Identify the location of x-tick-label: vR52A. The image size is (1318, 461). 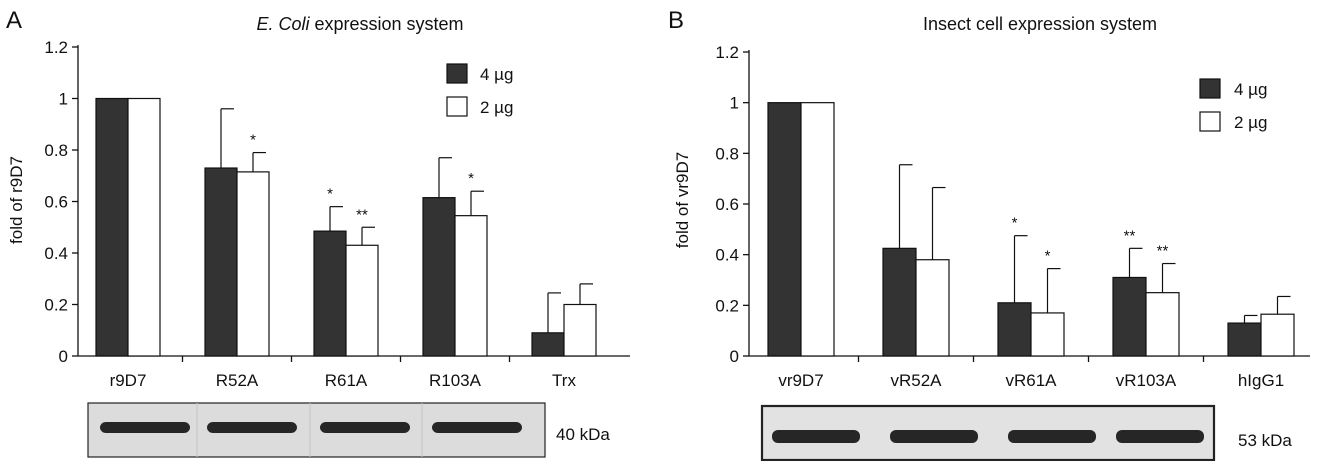
(916, 380).